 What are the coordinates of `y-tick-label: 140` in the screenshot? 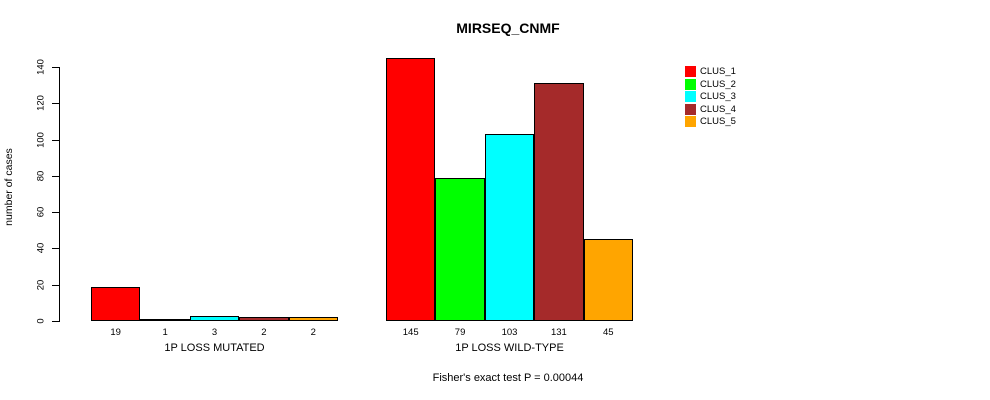 It's located at (41, 67).